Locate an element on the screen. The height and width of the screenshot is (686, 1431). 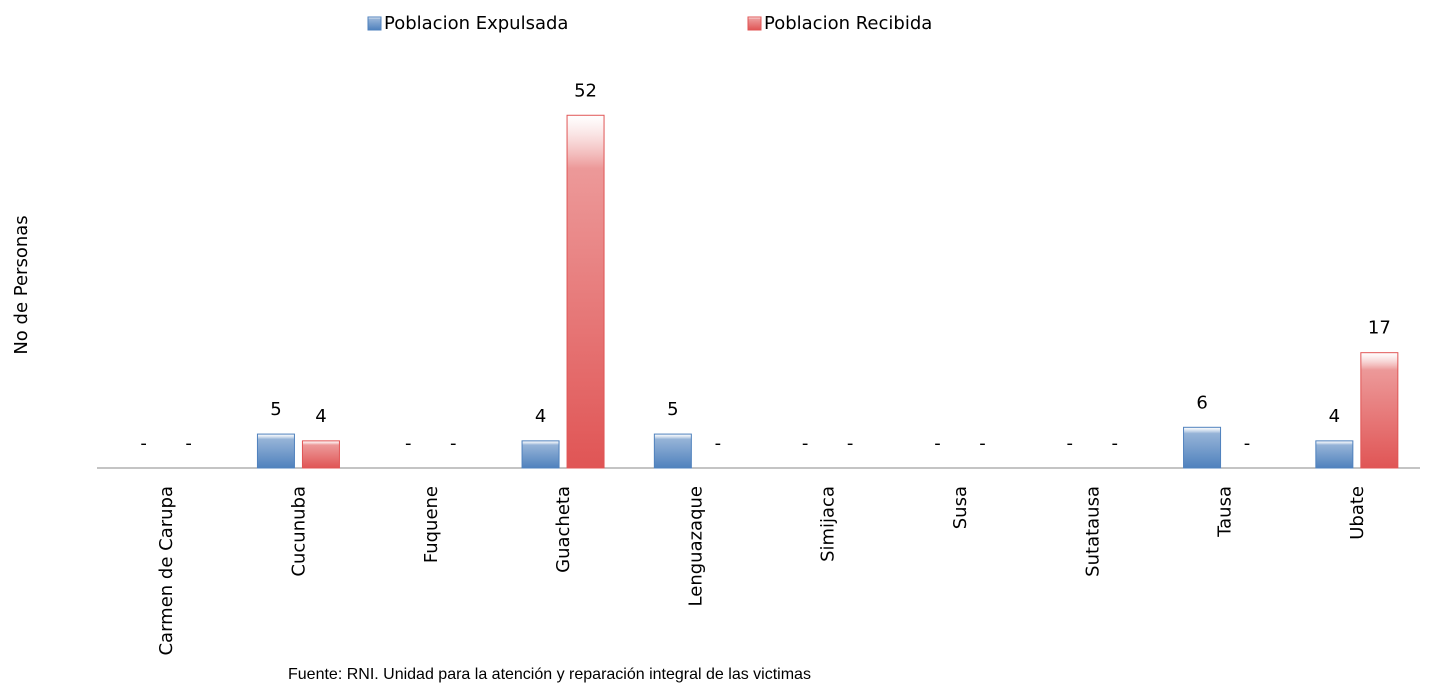
x-tick-label: Ubate is located at coordinates (1357, 513).